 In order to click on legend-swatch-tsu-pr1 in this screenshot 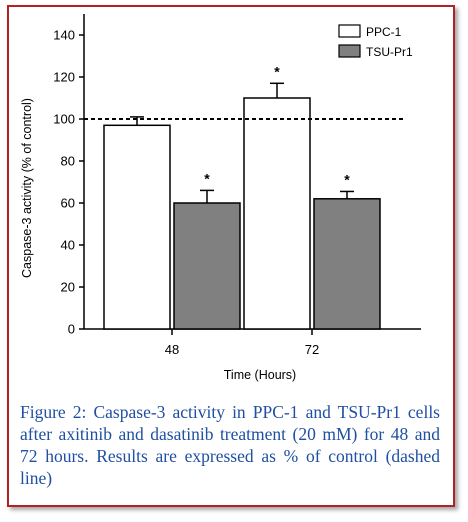, I will do `click(349, 51)`.